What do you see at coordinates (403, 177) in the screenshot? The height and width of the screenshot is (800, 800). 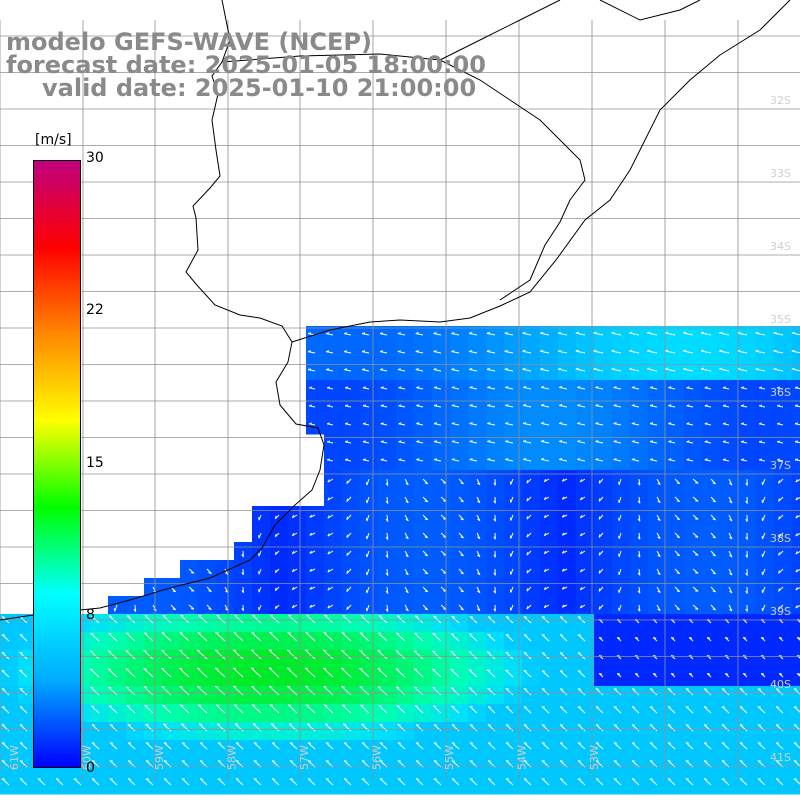 I see `uruguay-border` at bounding box center [403, 177].